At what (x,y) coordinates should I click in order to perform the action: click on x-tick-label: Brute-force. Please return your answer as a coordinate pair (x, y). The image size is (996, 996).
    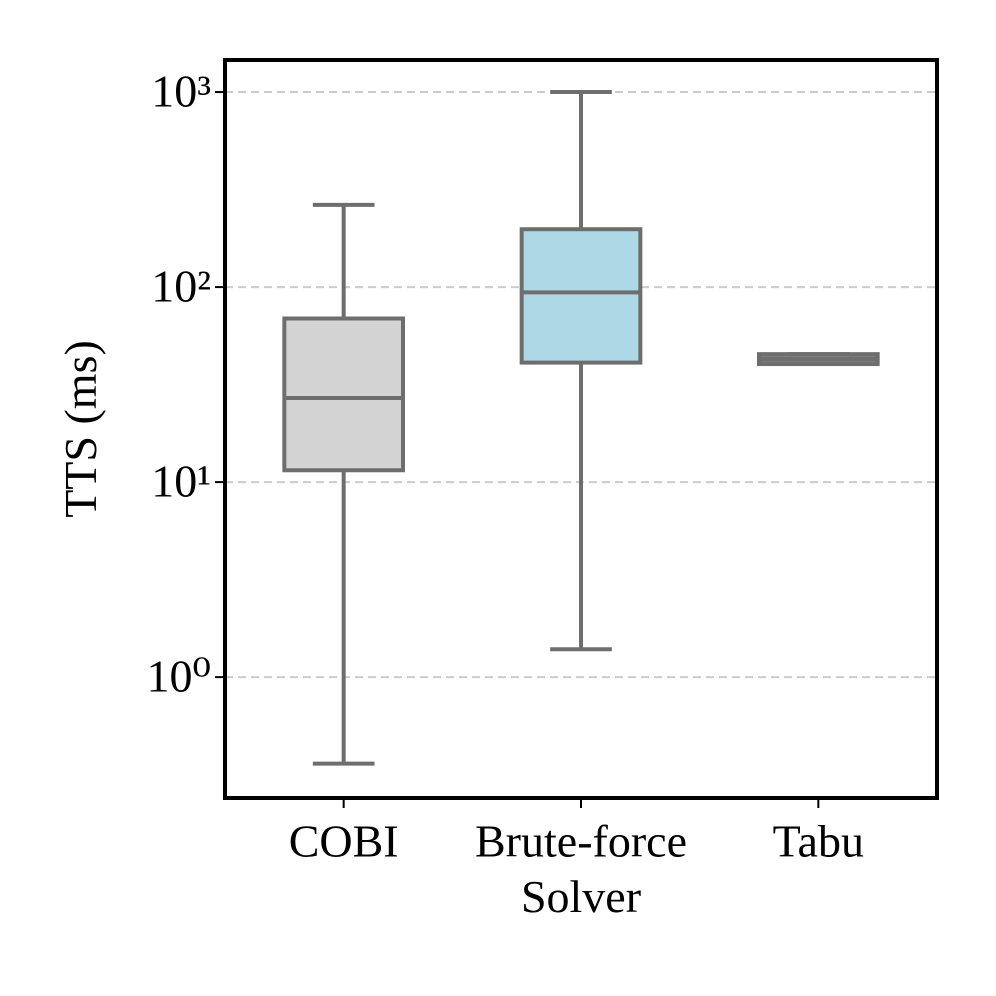
    Looking at the image, I should click on (581, 841).